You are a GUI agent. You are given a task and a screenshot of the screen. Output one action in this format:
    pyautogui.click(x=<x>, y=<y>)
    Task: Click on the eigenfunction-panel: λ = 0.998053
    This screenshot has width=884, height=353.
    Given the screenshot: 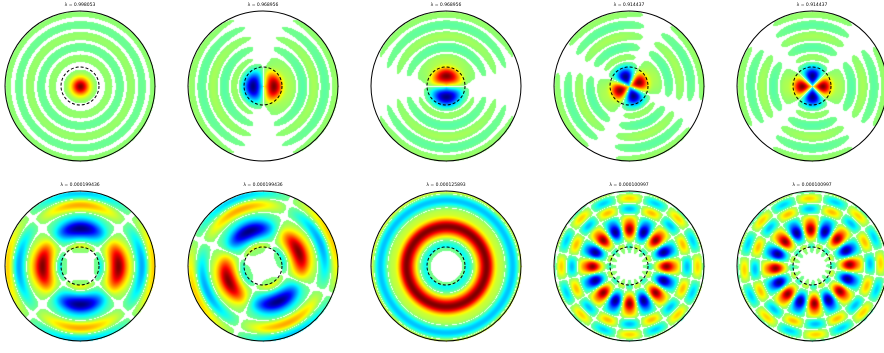 What is the action you would take?
    pyautogui.click(x=80, y=88)
    